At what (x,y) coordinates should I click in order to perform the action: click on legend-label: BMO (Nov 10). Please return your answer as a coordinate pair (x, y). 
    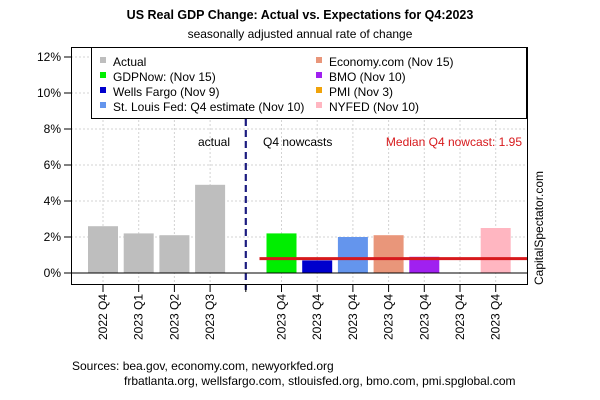
    Looking at the image, I should click on (367, 77).